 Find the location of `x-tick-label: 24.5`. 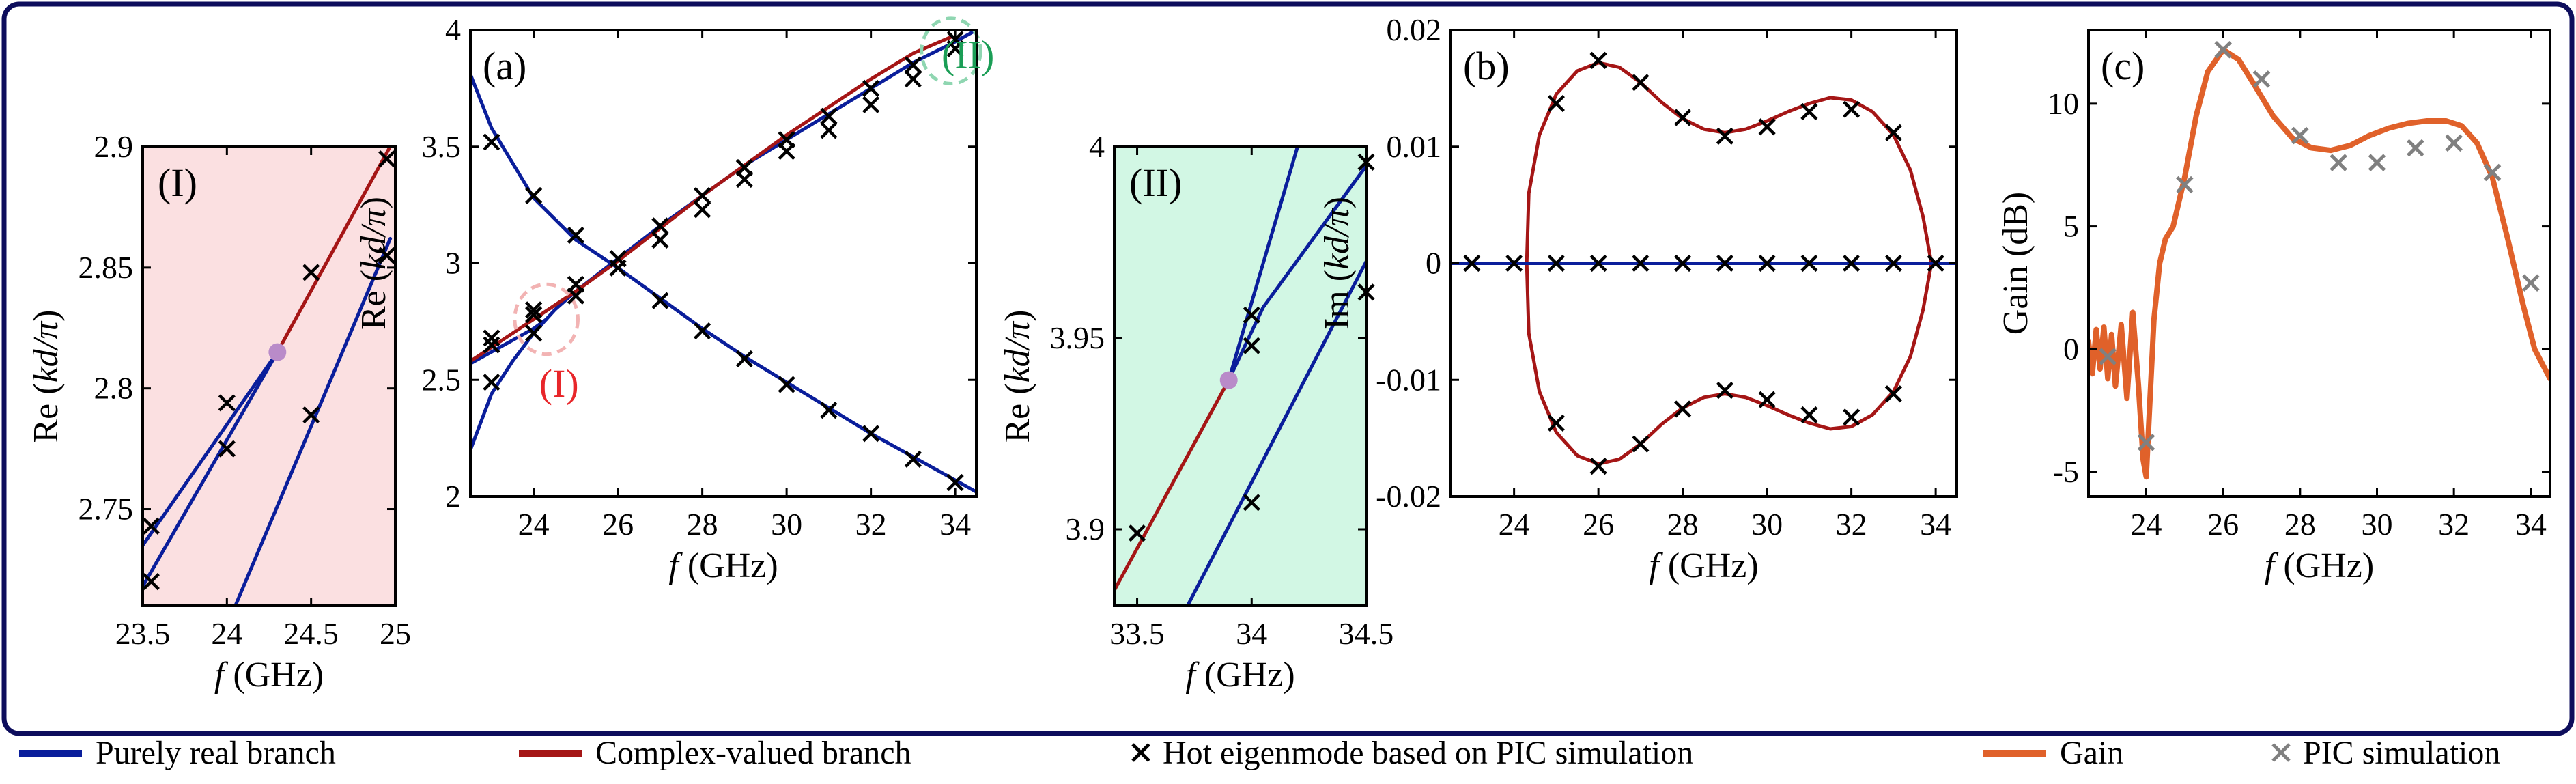

x-tick-label: 24.5 is located at coordinates (311, 633).